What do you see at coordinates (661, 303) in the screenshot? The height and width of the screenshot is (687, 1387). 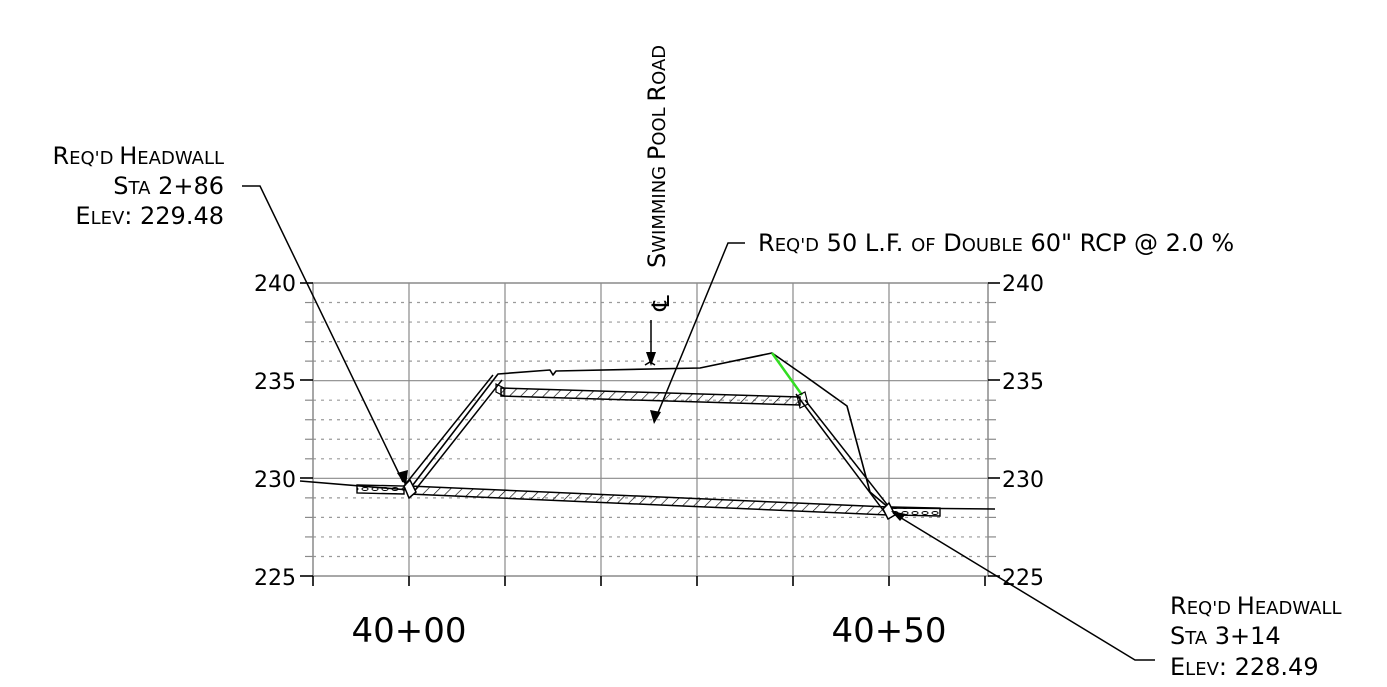 I see `centerline-icon: ℄` at bounding box center [661, 303].